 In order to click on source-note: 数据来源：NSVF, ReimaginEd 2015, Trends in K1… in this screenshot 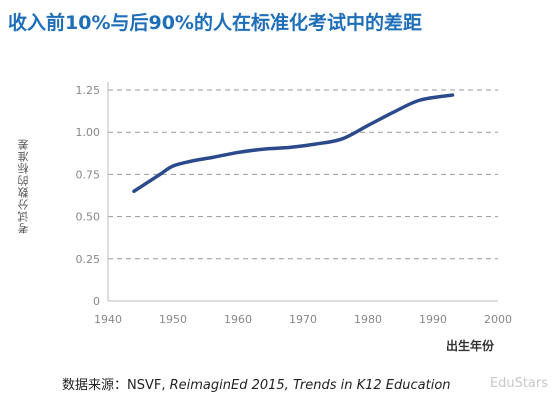, I will do `click(256, 383)`.